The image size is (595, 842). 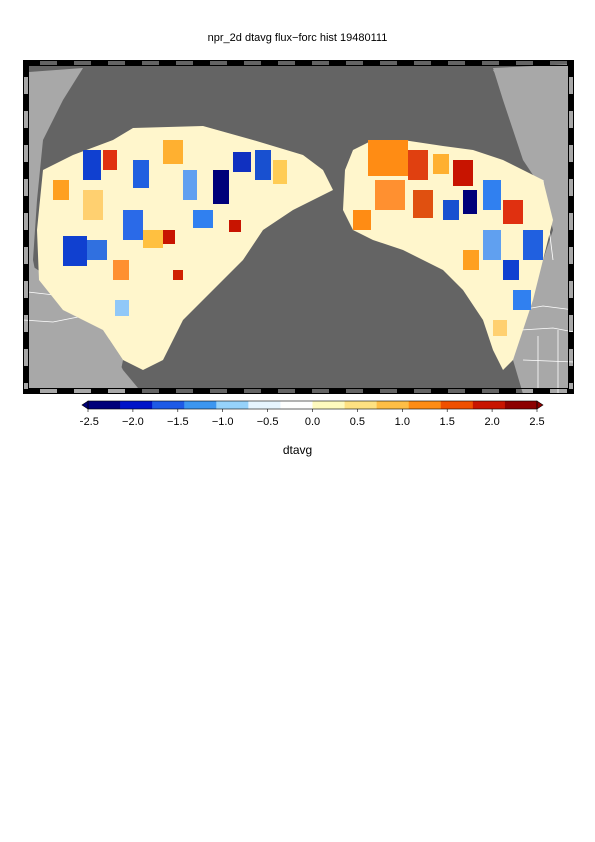 What do you see at coordinates (297, 38) in the screenshot?
I see `plot-title: npr_2d dtavg flux−forc hist 19480111` at bounding box center [297, 38].